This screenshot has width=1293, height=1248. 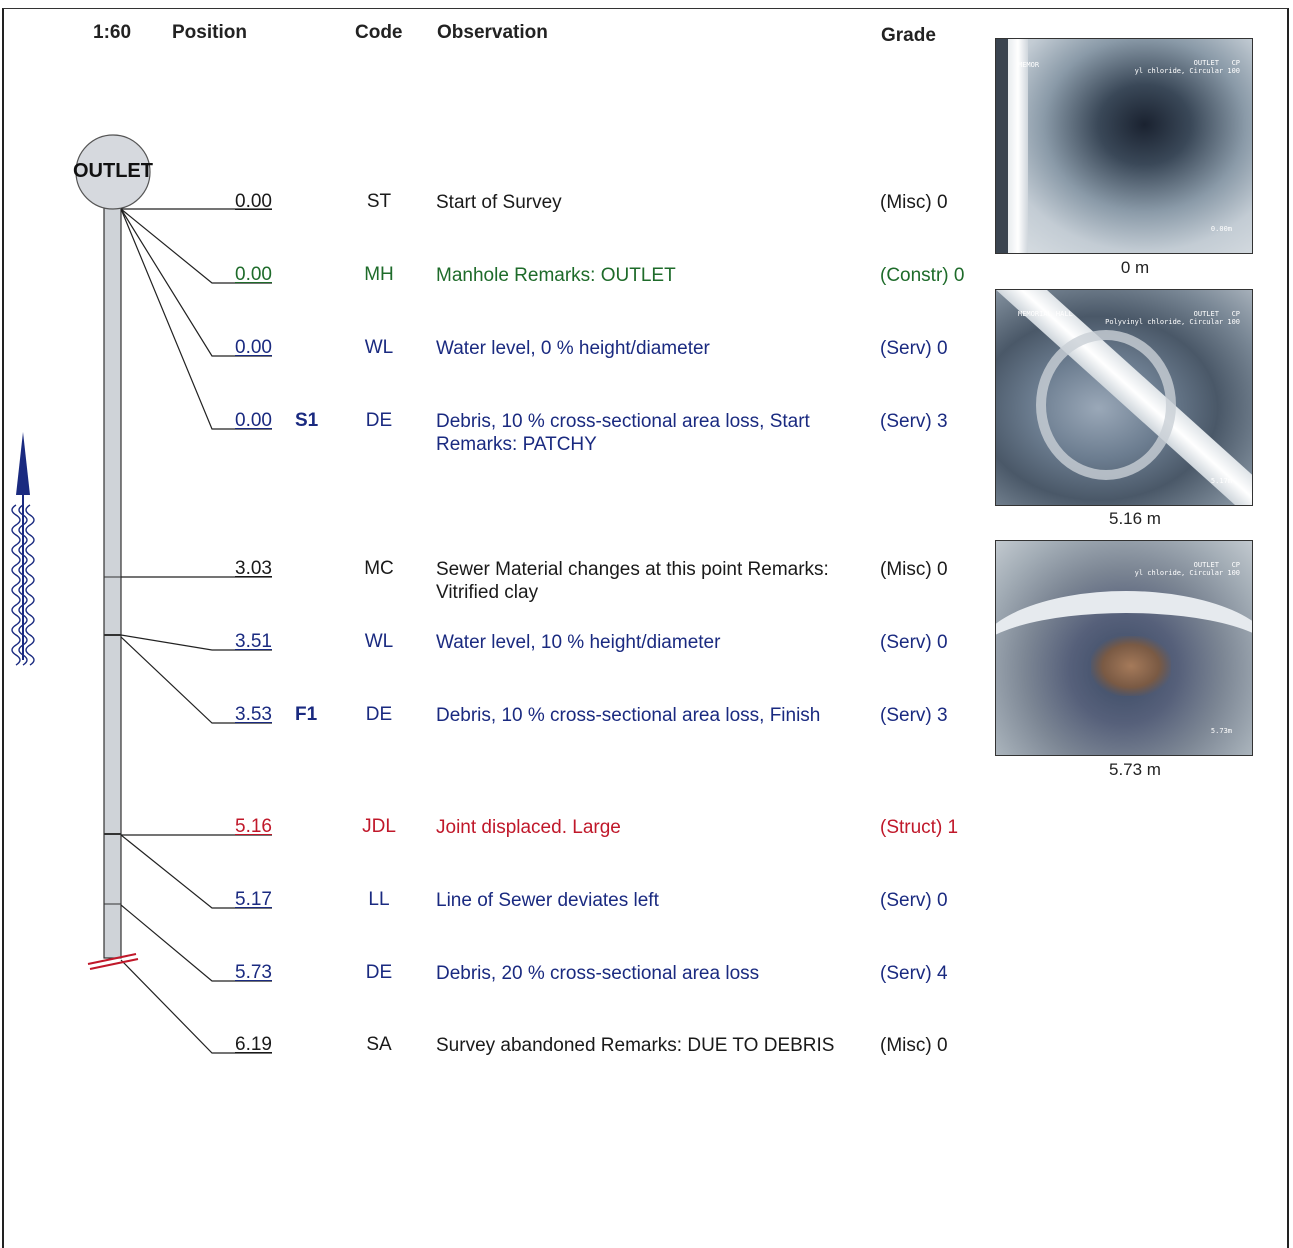 What do you see at coordinates (573, 348) in the screenshot?
I see `row-observation: Water level, 0 % height/diameter` at bounding box center [573, 348].